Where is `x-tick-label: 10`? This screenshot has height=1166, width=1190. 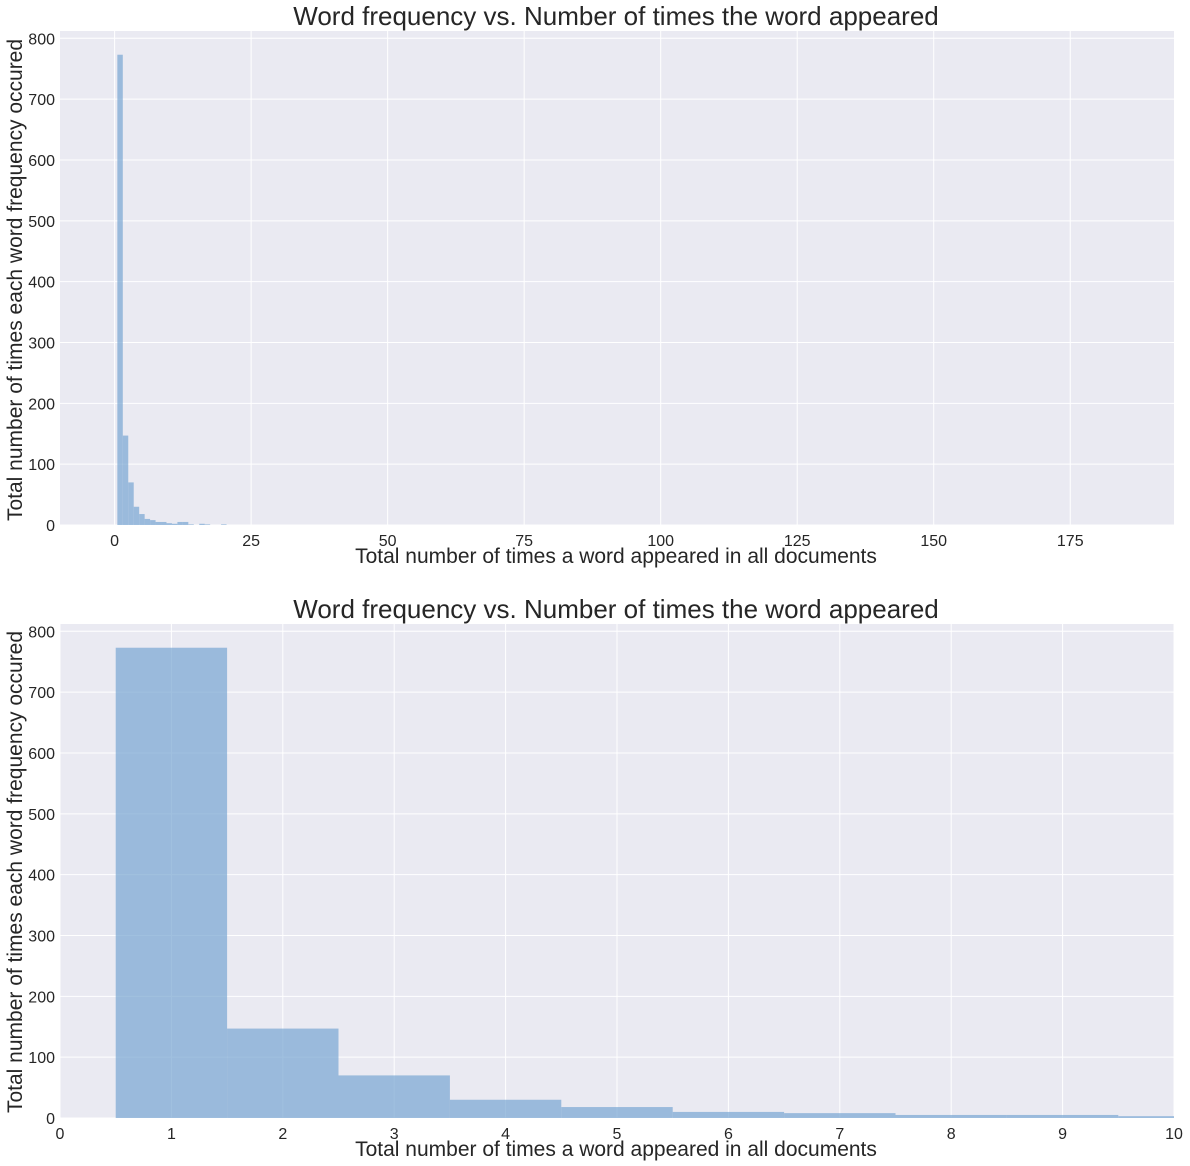
x-tick-label: 10 is located at coordinates (1174, 1134).